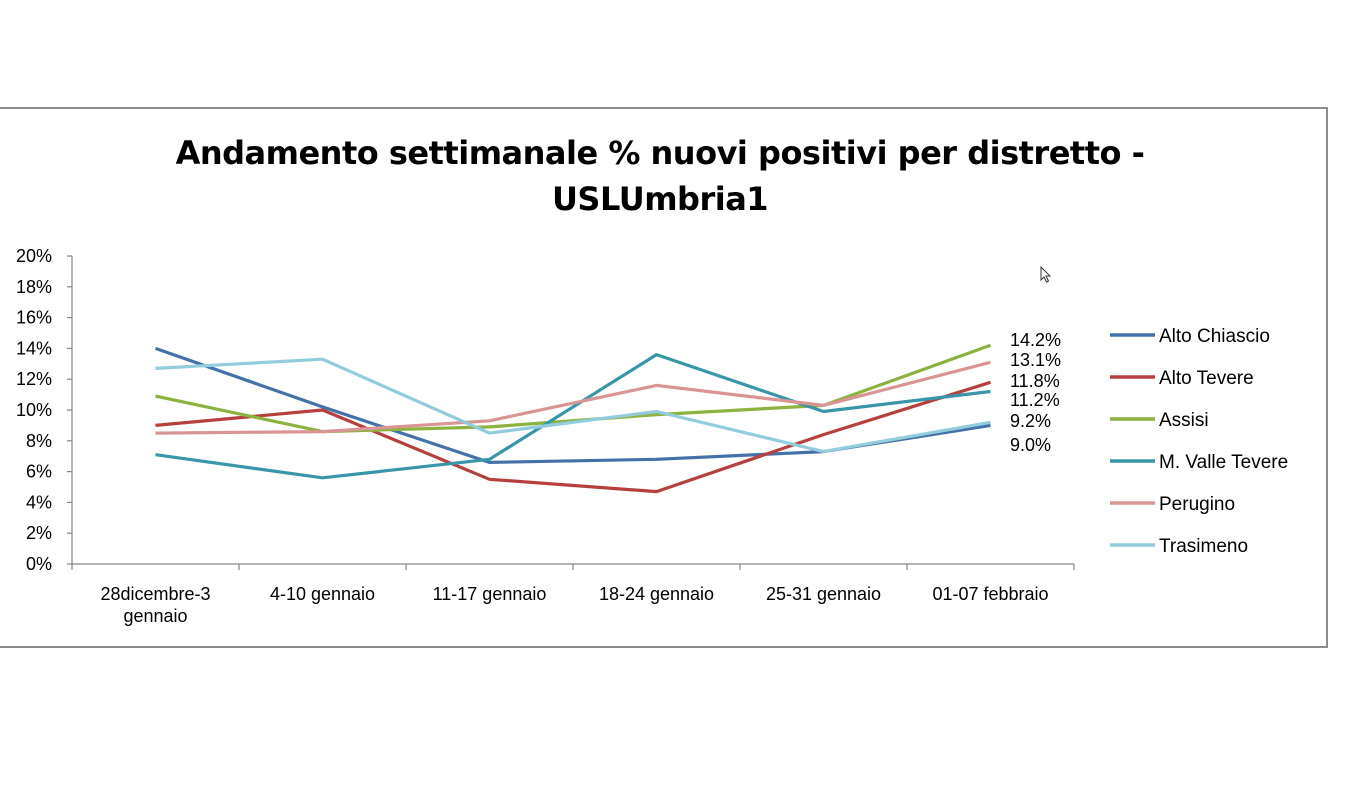 The height and width of the screenshot is (807, 1354). What do you see at coordinates (39, 533) in the screenshot?
I see `y-tick-label: 2%` at bounding box center [39, 533].